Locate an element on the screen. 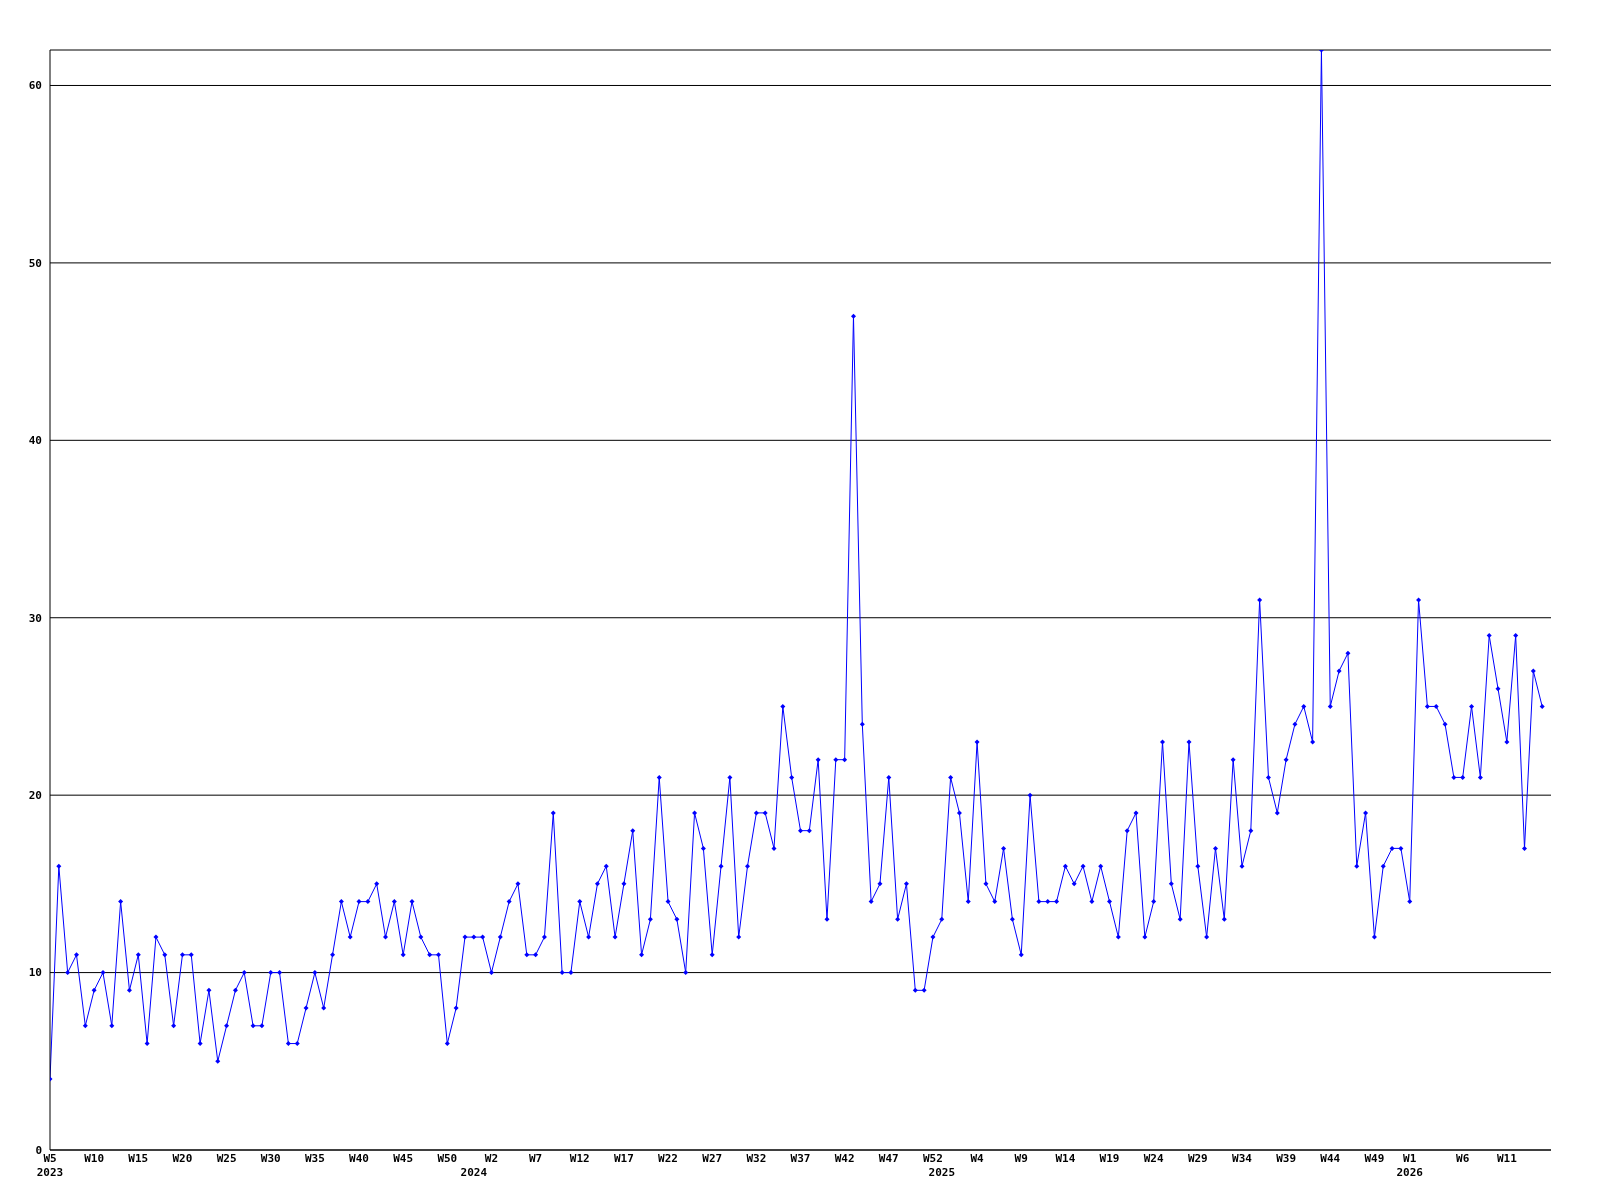 This screenshot has width=1600, height=1200. y-tick-label: 10 is located at coordinates (35, 973).